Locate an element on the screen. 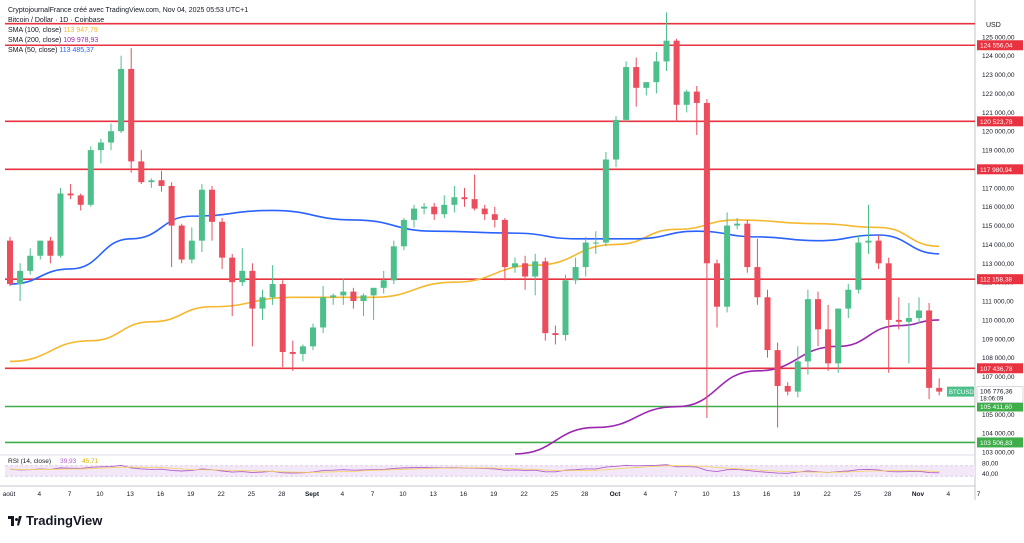  x-tick-label: Sept is located at coordinates (312, 494).